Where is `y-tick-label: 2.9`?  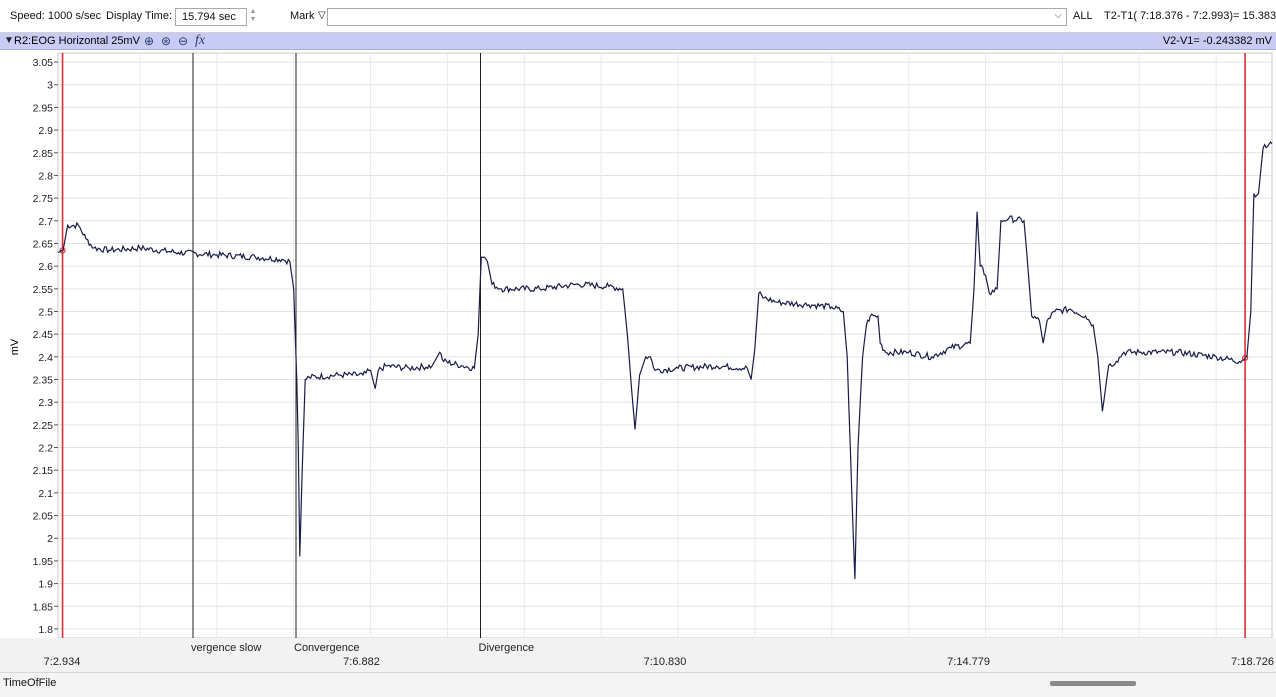 y-tick-label: 2.9 is located at coordinates (45, 131).